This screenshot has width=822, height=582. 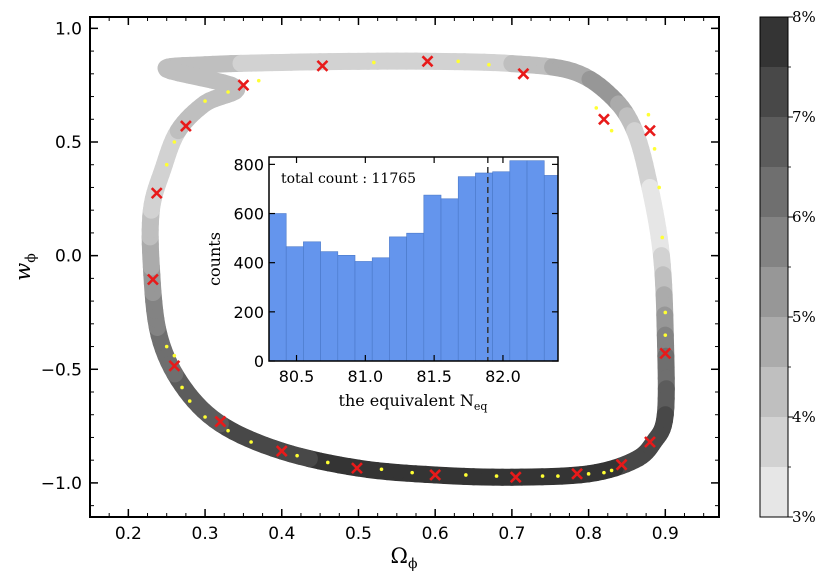 What do you see at coordinates (804, 417) in the screenshot?
I see `colorbar-tick-label: 4%` at bounding box center [804, 417].